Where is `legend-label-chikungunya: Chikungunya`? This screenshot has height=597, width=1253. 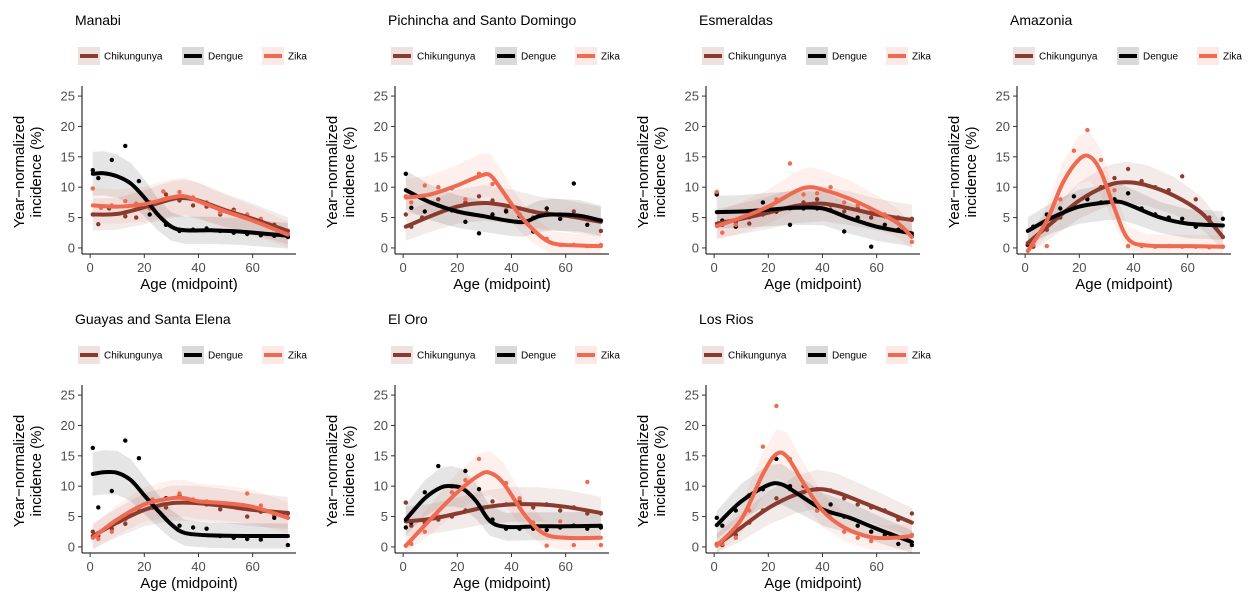
legend-label-chikungunya: Chikungunya is located at coordinates (1068, 57).